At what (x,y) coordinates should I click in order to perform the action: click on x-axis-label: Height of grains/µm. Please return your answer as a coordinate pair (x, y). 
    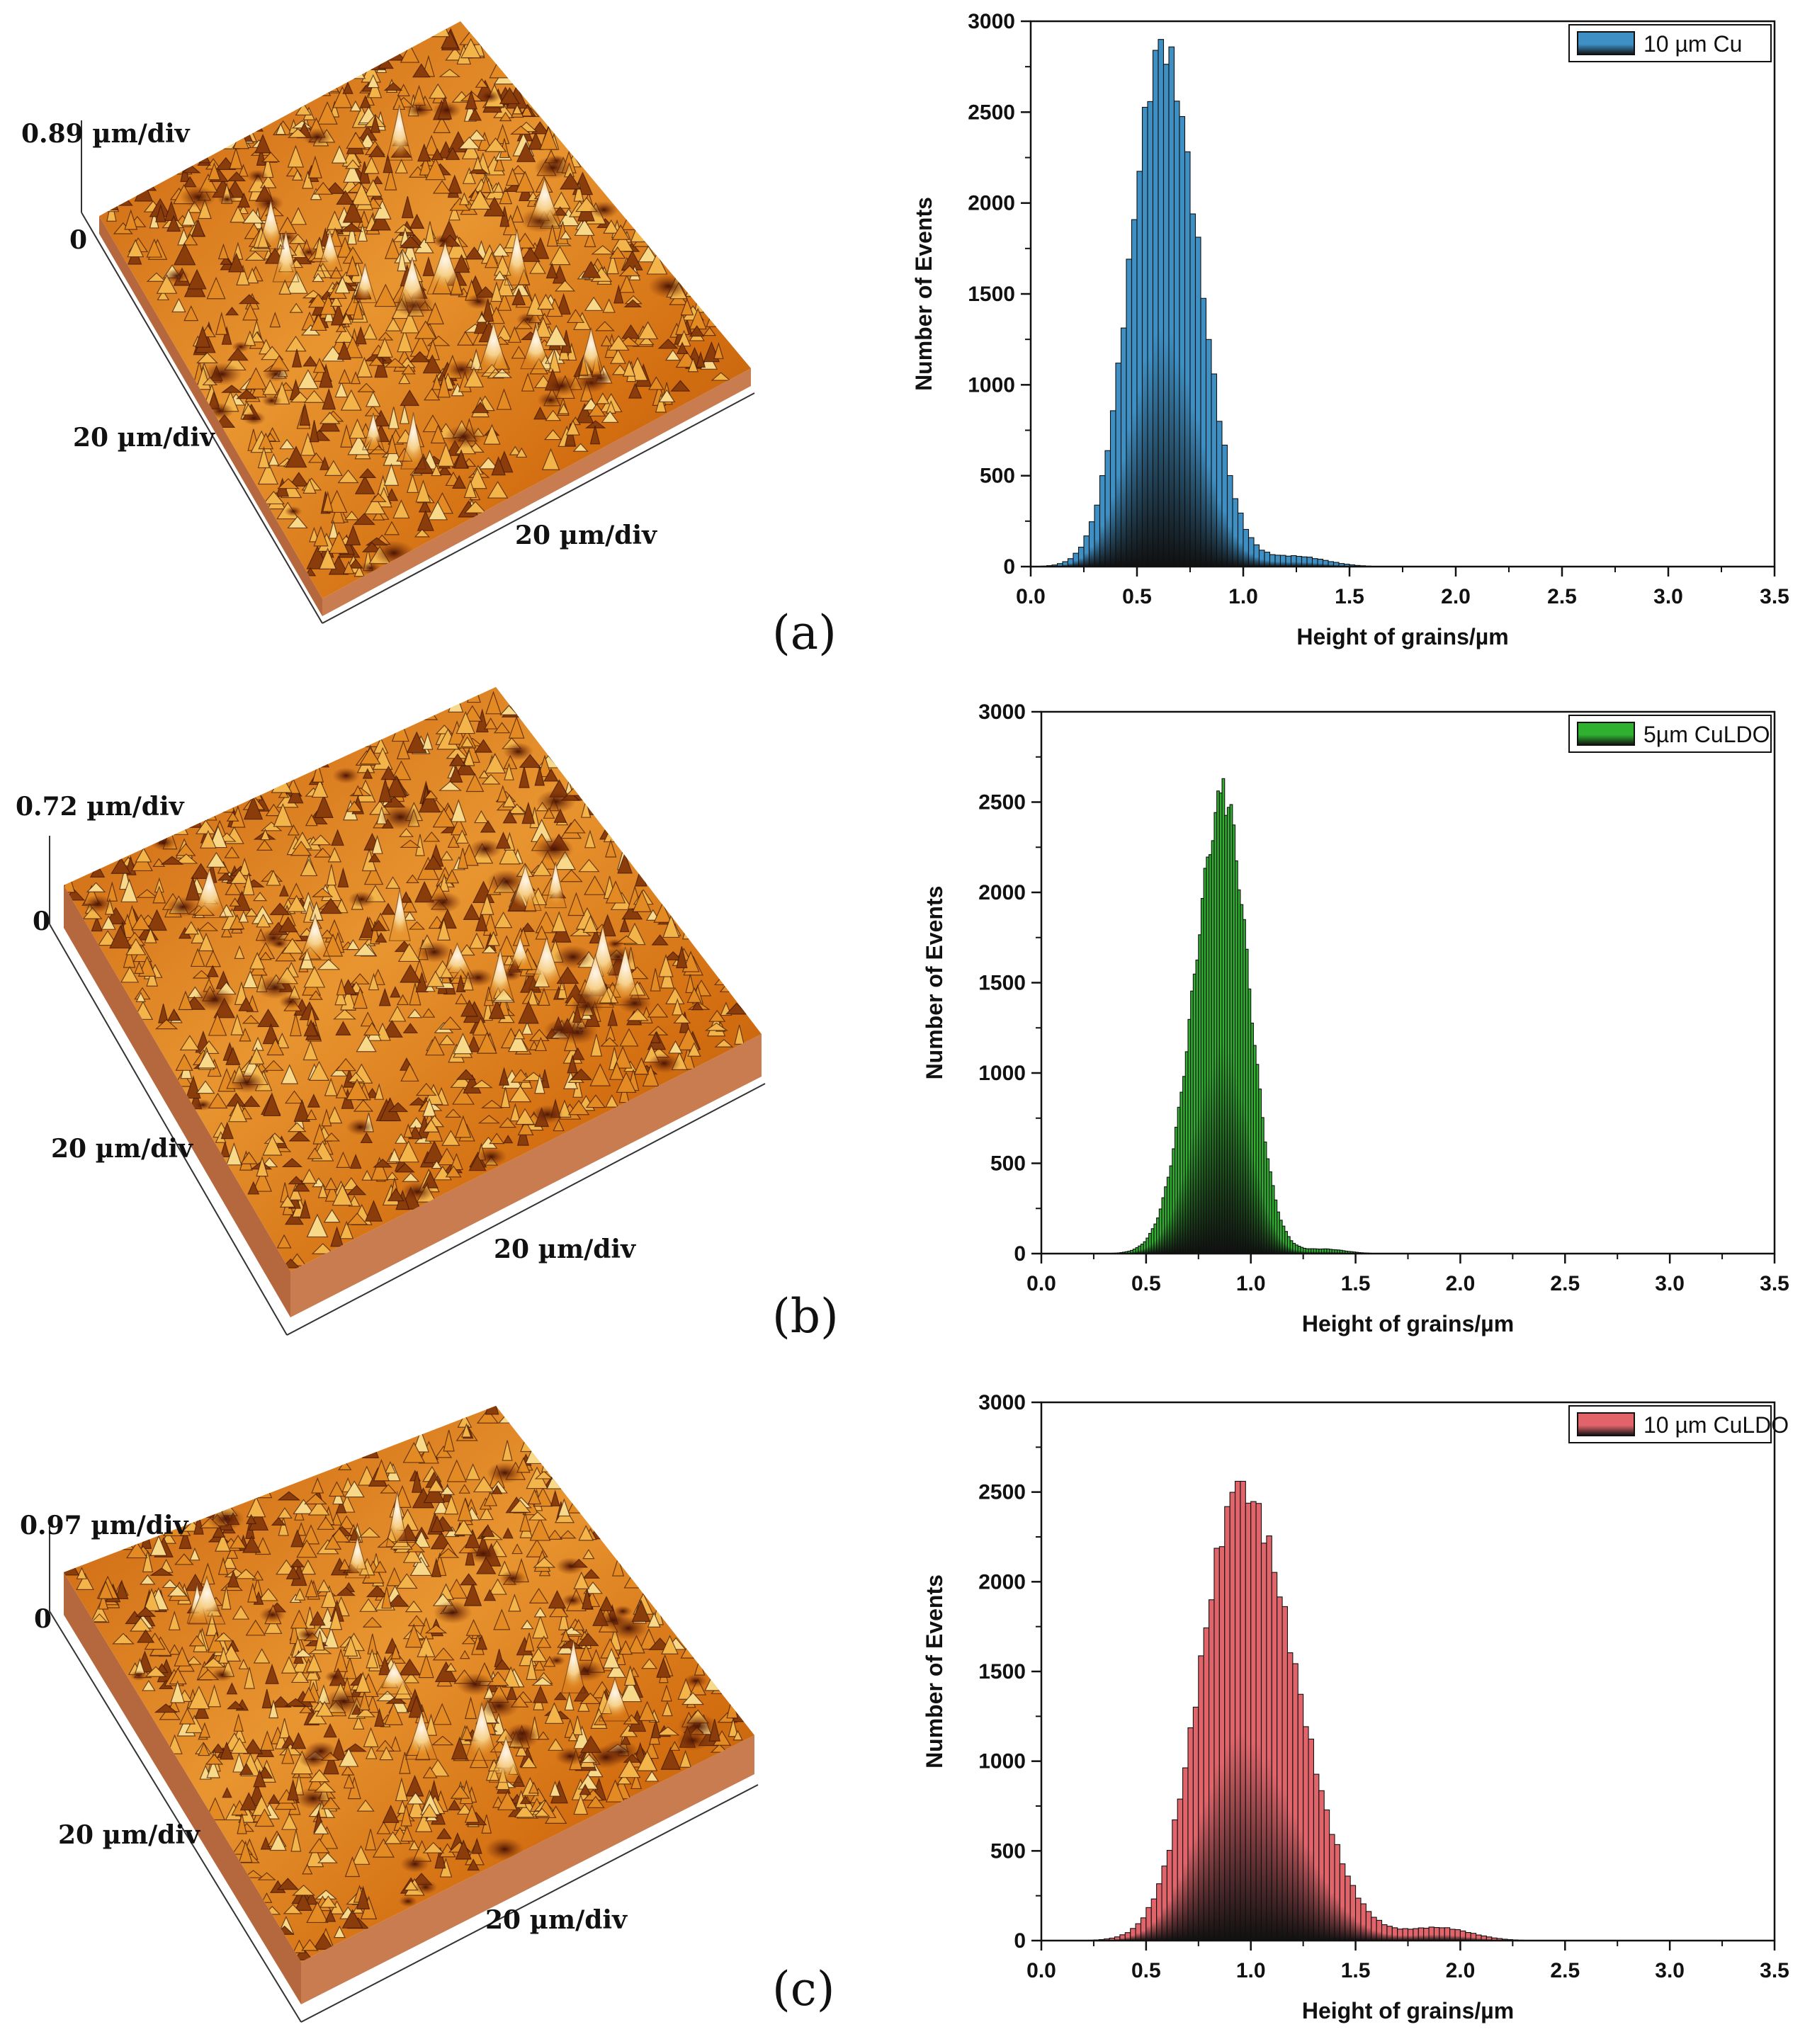
    Looking at the image, I should click on (1408, 1323).